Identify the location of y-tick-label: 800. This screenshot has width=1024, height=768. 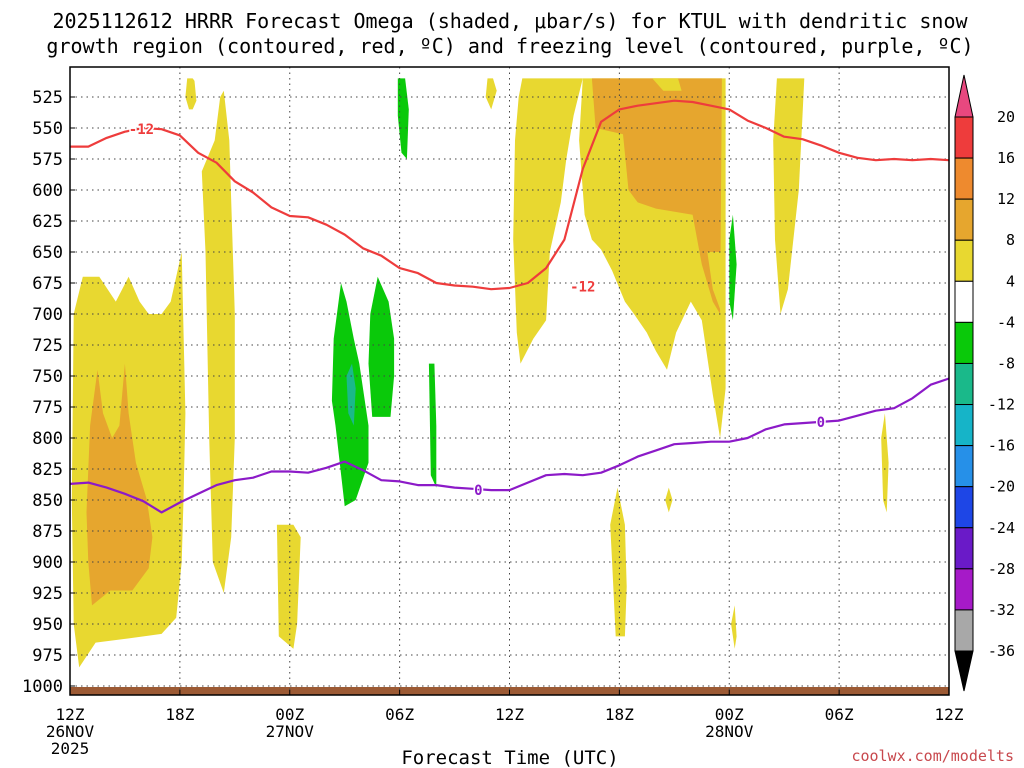
(47, 439).